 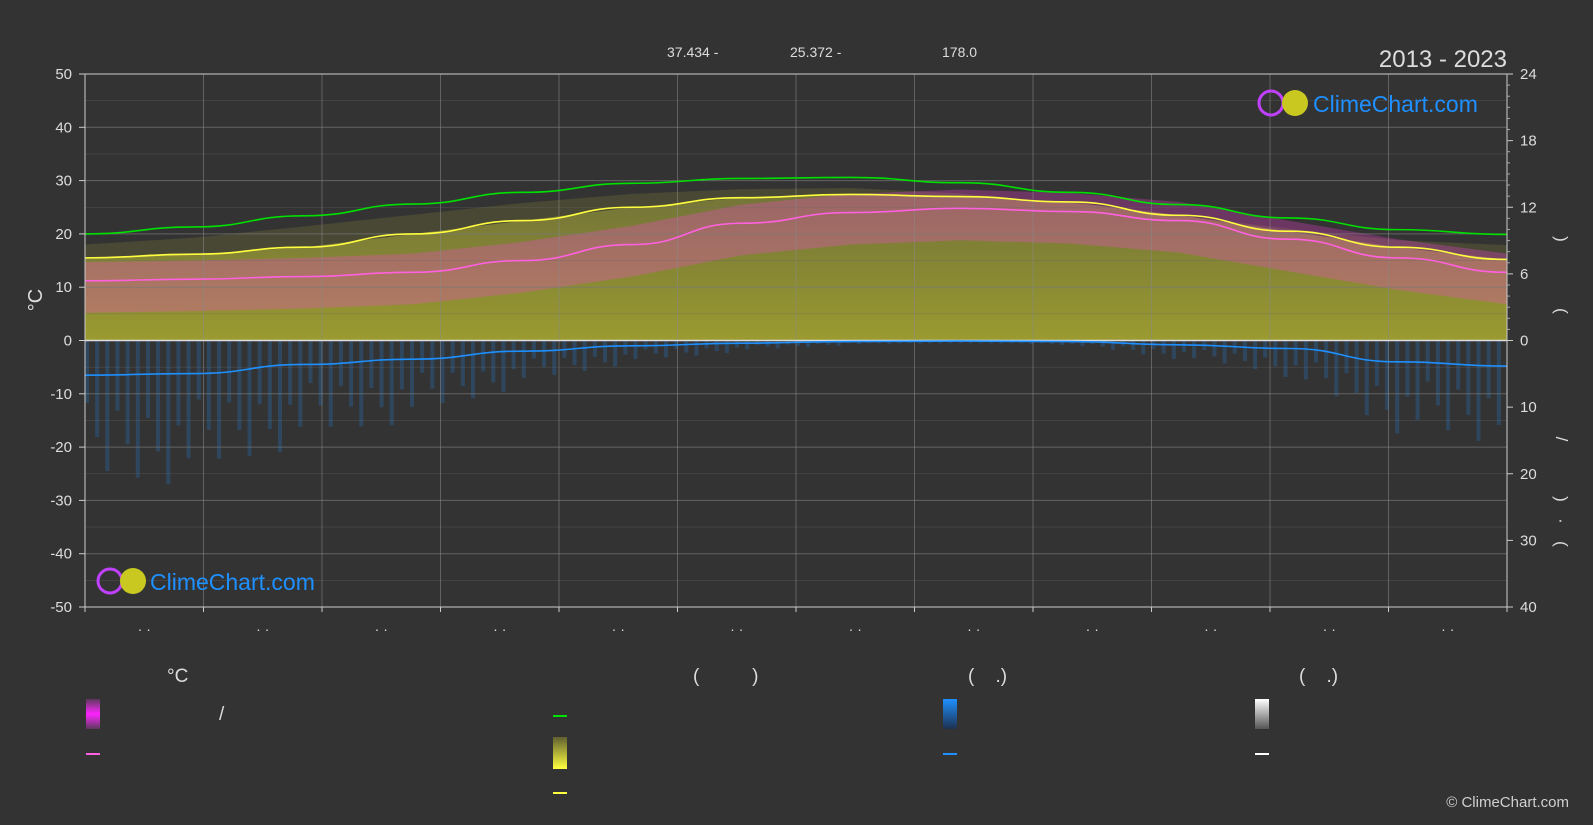 I want to click on header-coord-elev: 178.0, so click(x=959, y=52).